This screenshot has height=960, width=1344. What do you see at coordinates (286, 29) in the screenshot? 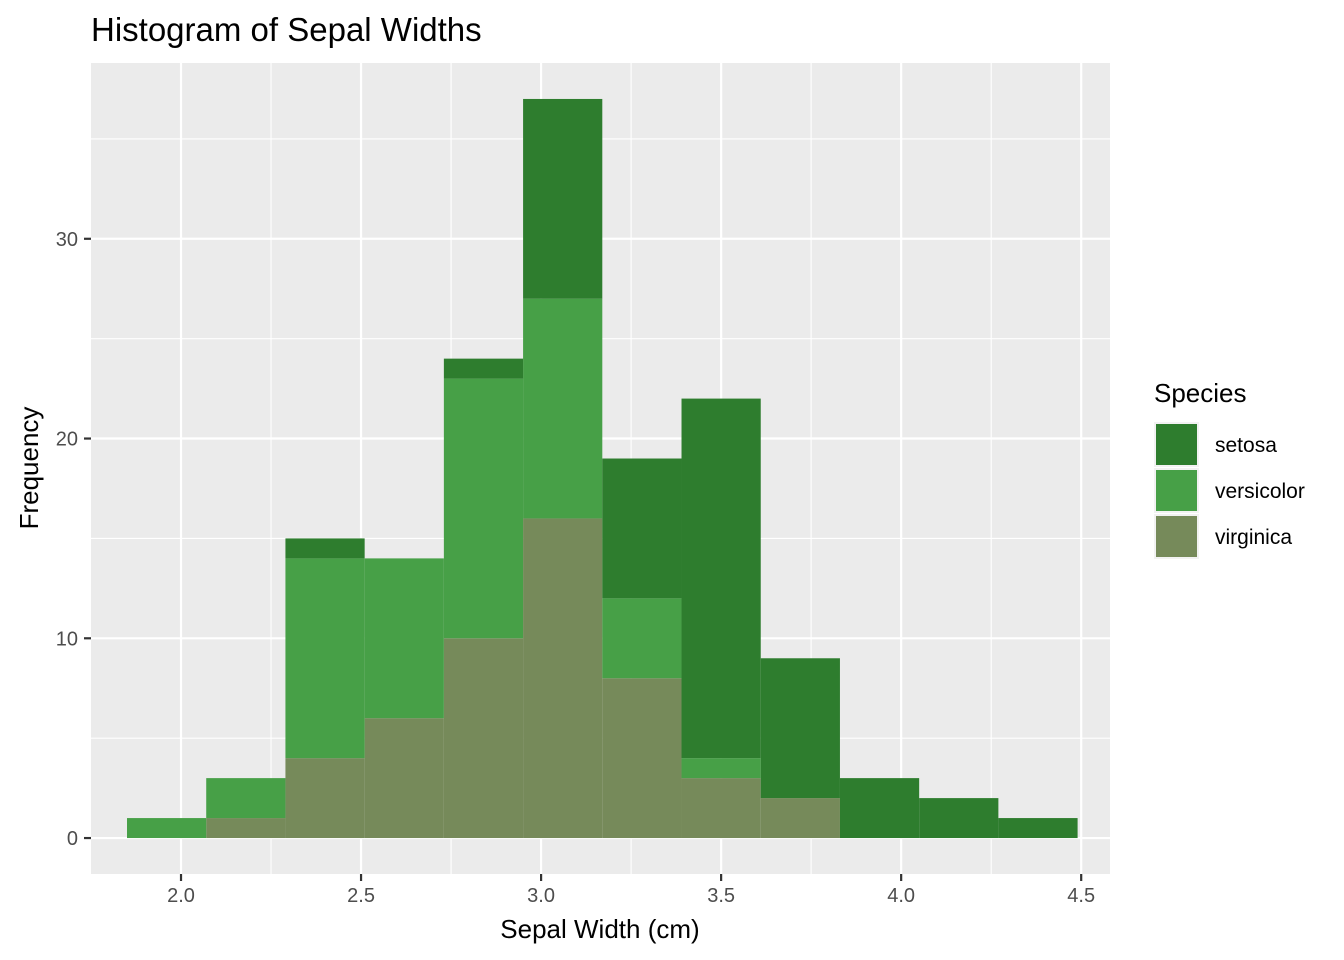
I see `chart-title: Histogram of Sepal Widths` at bounding box center [286, 29].